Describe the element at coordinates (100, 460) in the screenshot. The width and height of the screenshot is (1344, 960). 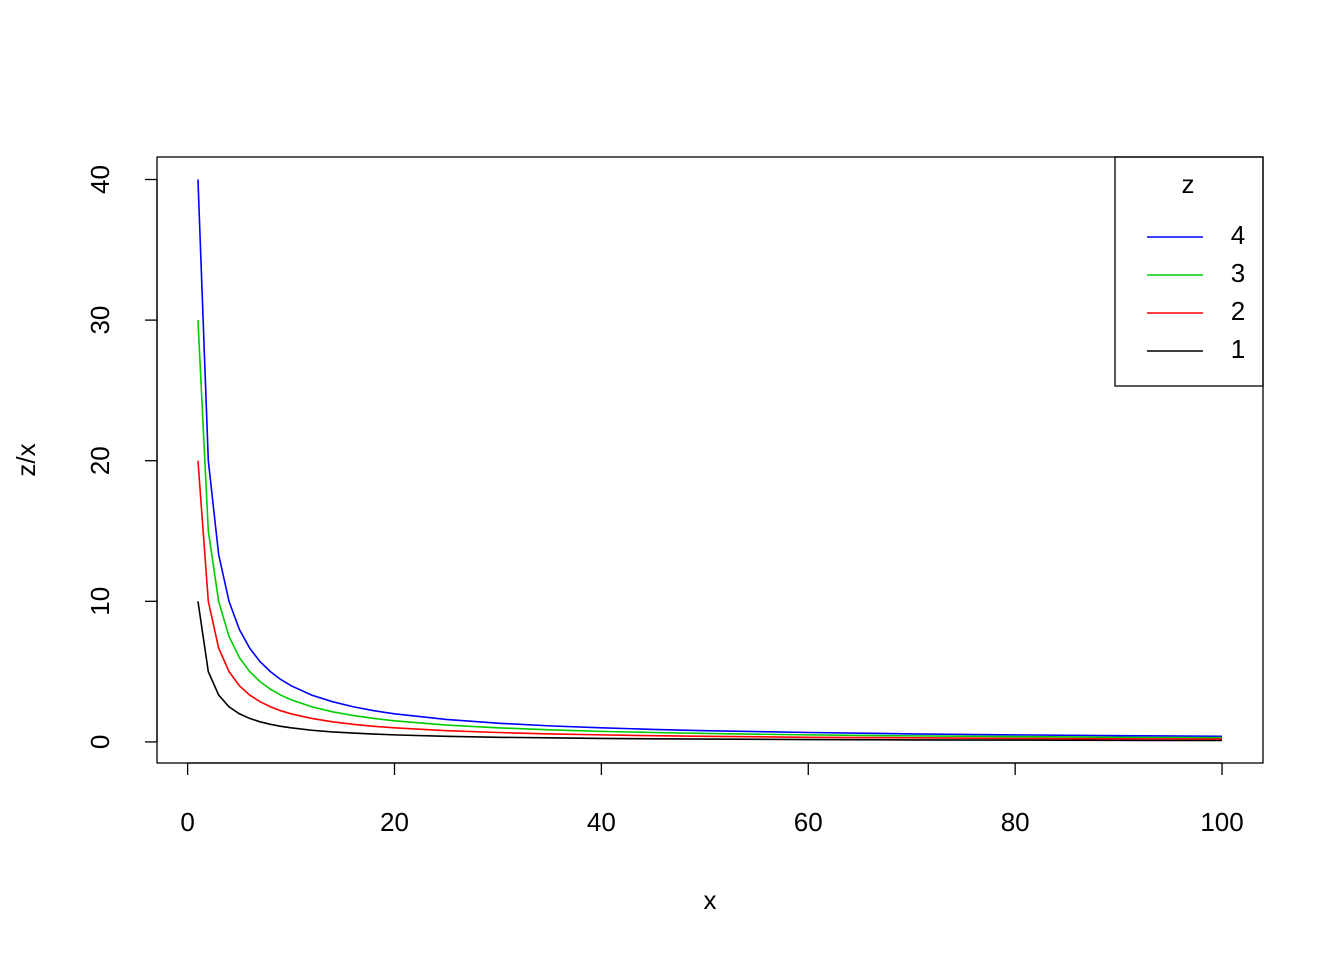
I see `y-tick-label: 20` at that location.